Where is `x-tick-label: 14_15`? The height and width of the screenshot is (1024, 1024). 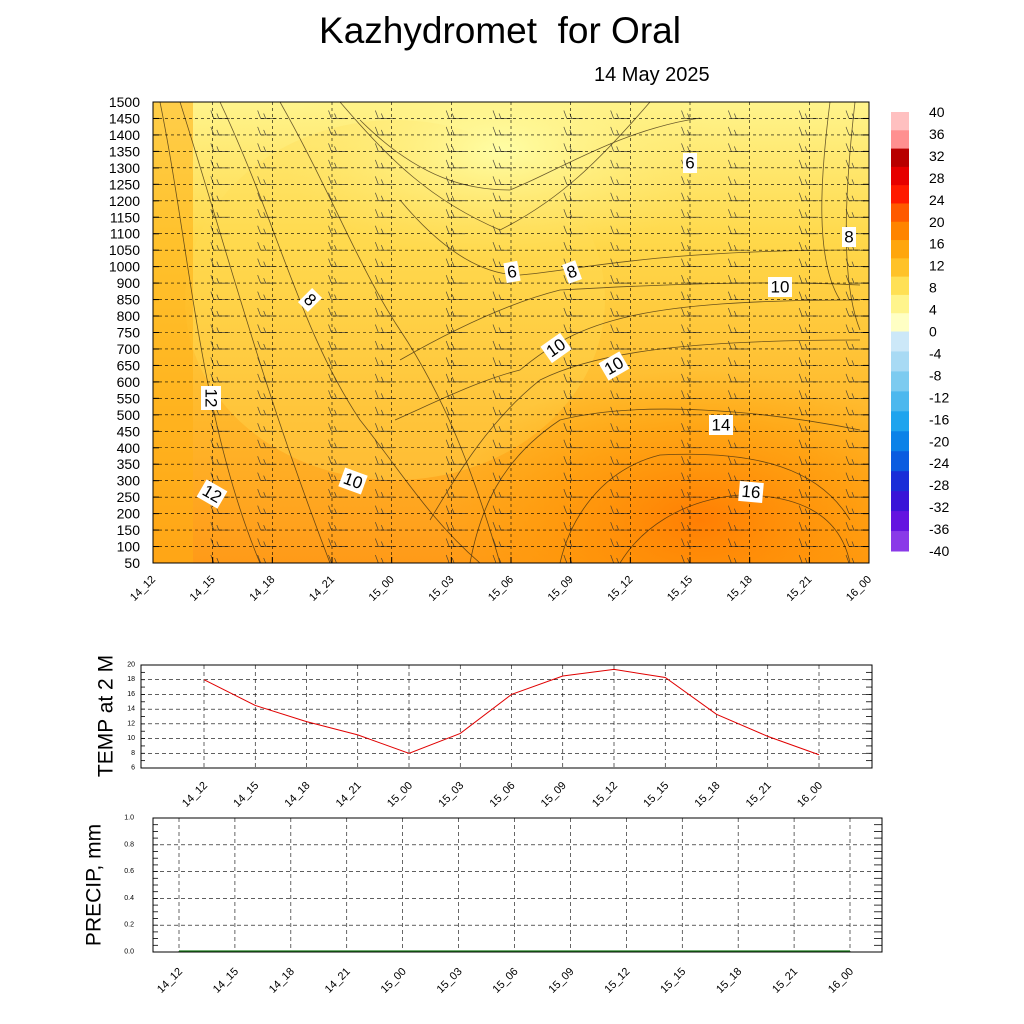
x-tick-label: 14_15 is located at coordinates (246, 795).